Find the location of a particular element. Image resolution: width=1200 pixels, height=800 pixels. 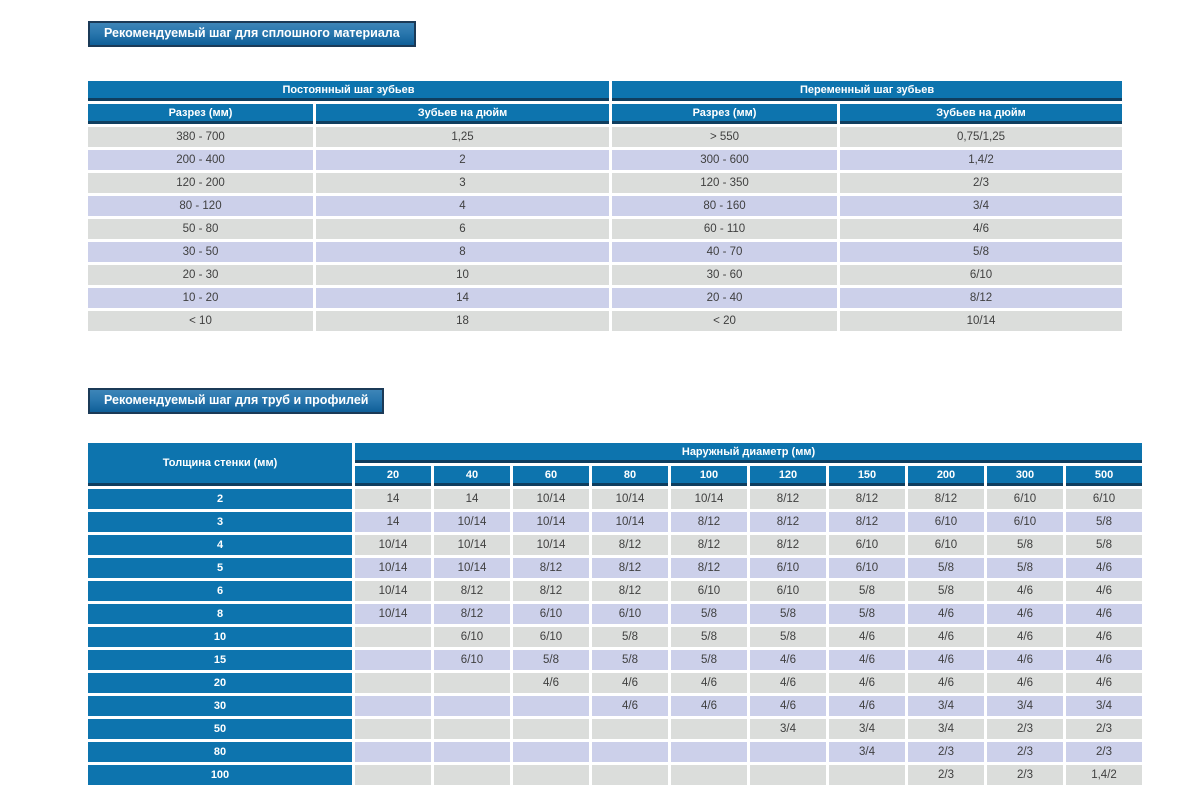

group-header-constant-pitch: Постоянный шаг зубьев is located at coordinates (349, 91).